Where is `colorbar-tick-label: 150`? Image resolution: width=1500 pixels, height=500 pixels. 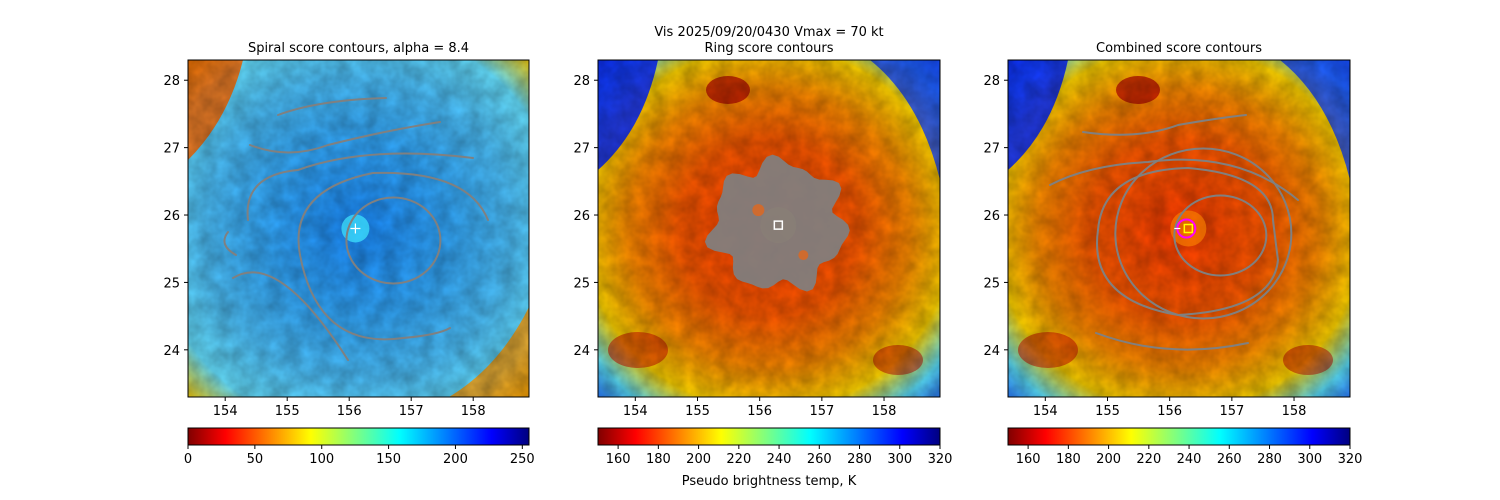
colorbar-tick-label: 150 is located at coordinates (388, 459).